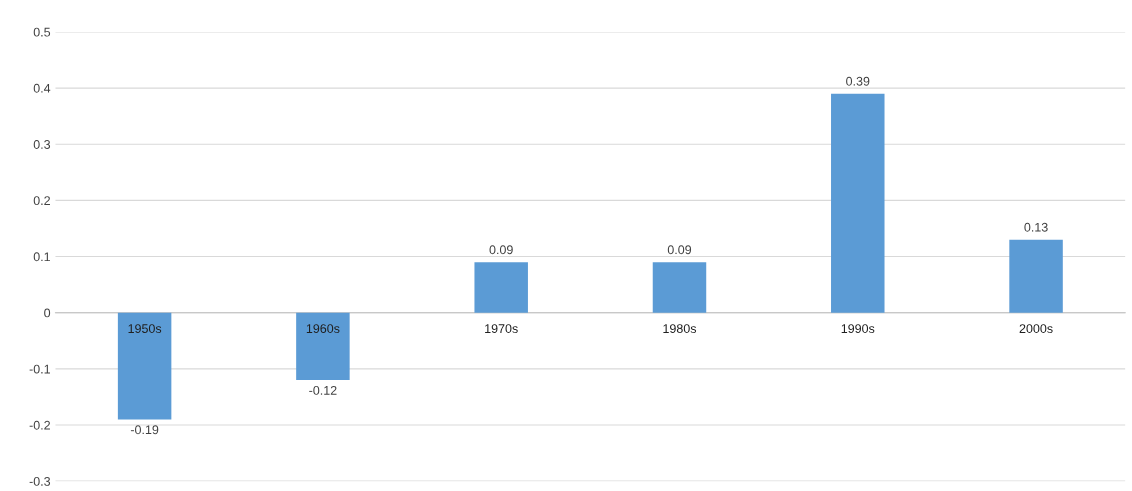 The height and width of the screenshot is (491, 1132). Describe the element at coordinates (41, 201) in the screenshot. I see `y-tick-label: 0.2` at that location.